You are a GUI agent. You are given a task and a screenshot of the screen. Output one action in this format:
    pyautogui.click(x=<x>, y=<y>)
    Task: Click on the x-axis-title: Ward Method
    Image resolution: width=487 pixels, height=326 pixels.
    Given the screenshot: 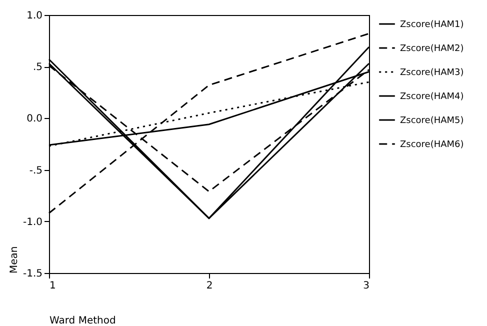 What is the action you would take?
    pyautogui.click(x=83, y=321)
    